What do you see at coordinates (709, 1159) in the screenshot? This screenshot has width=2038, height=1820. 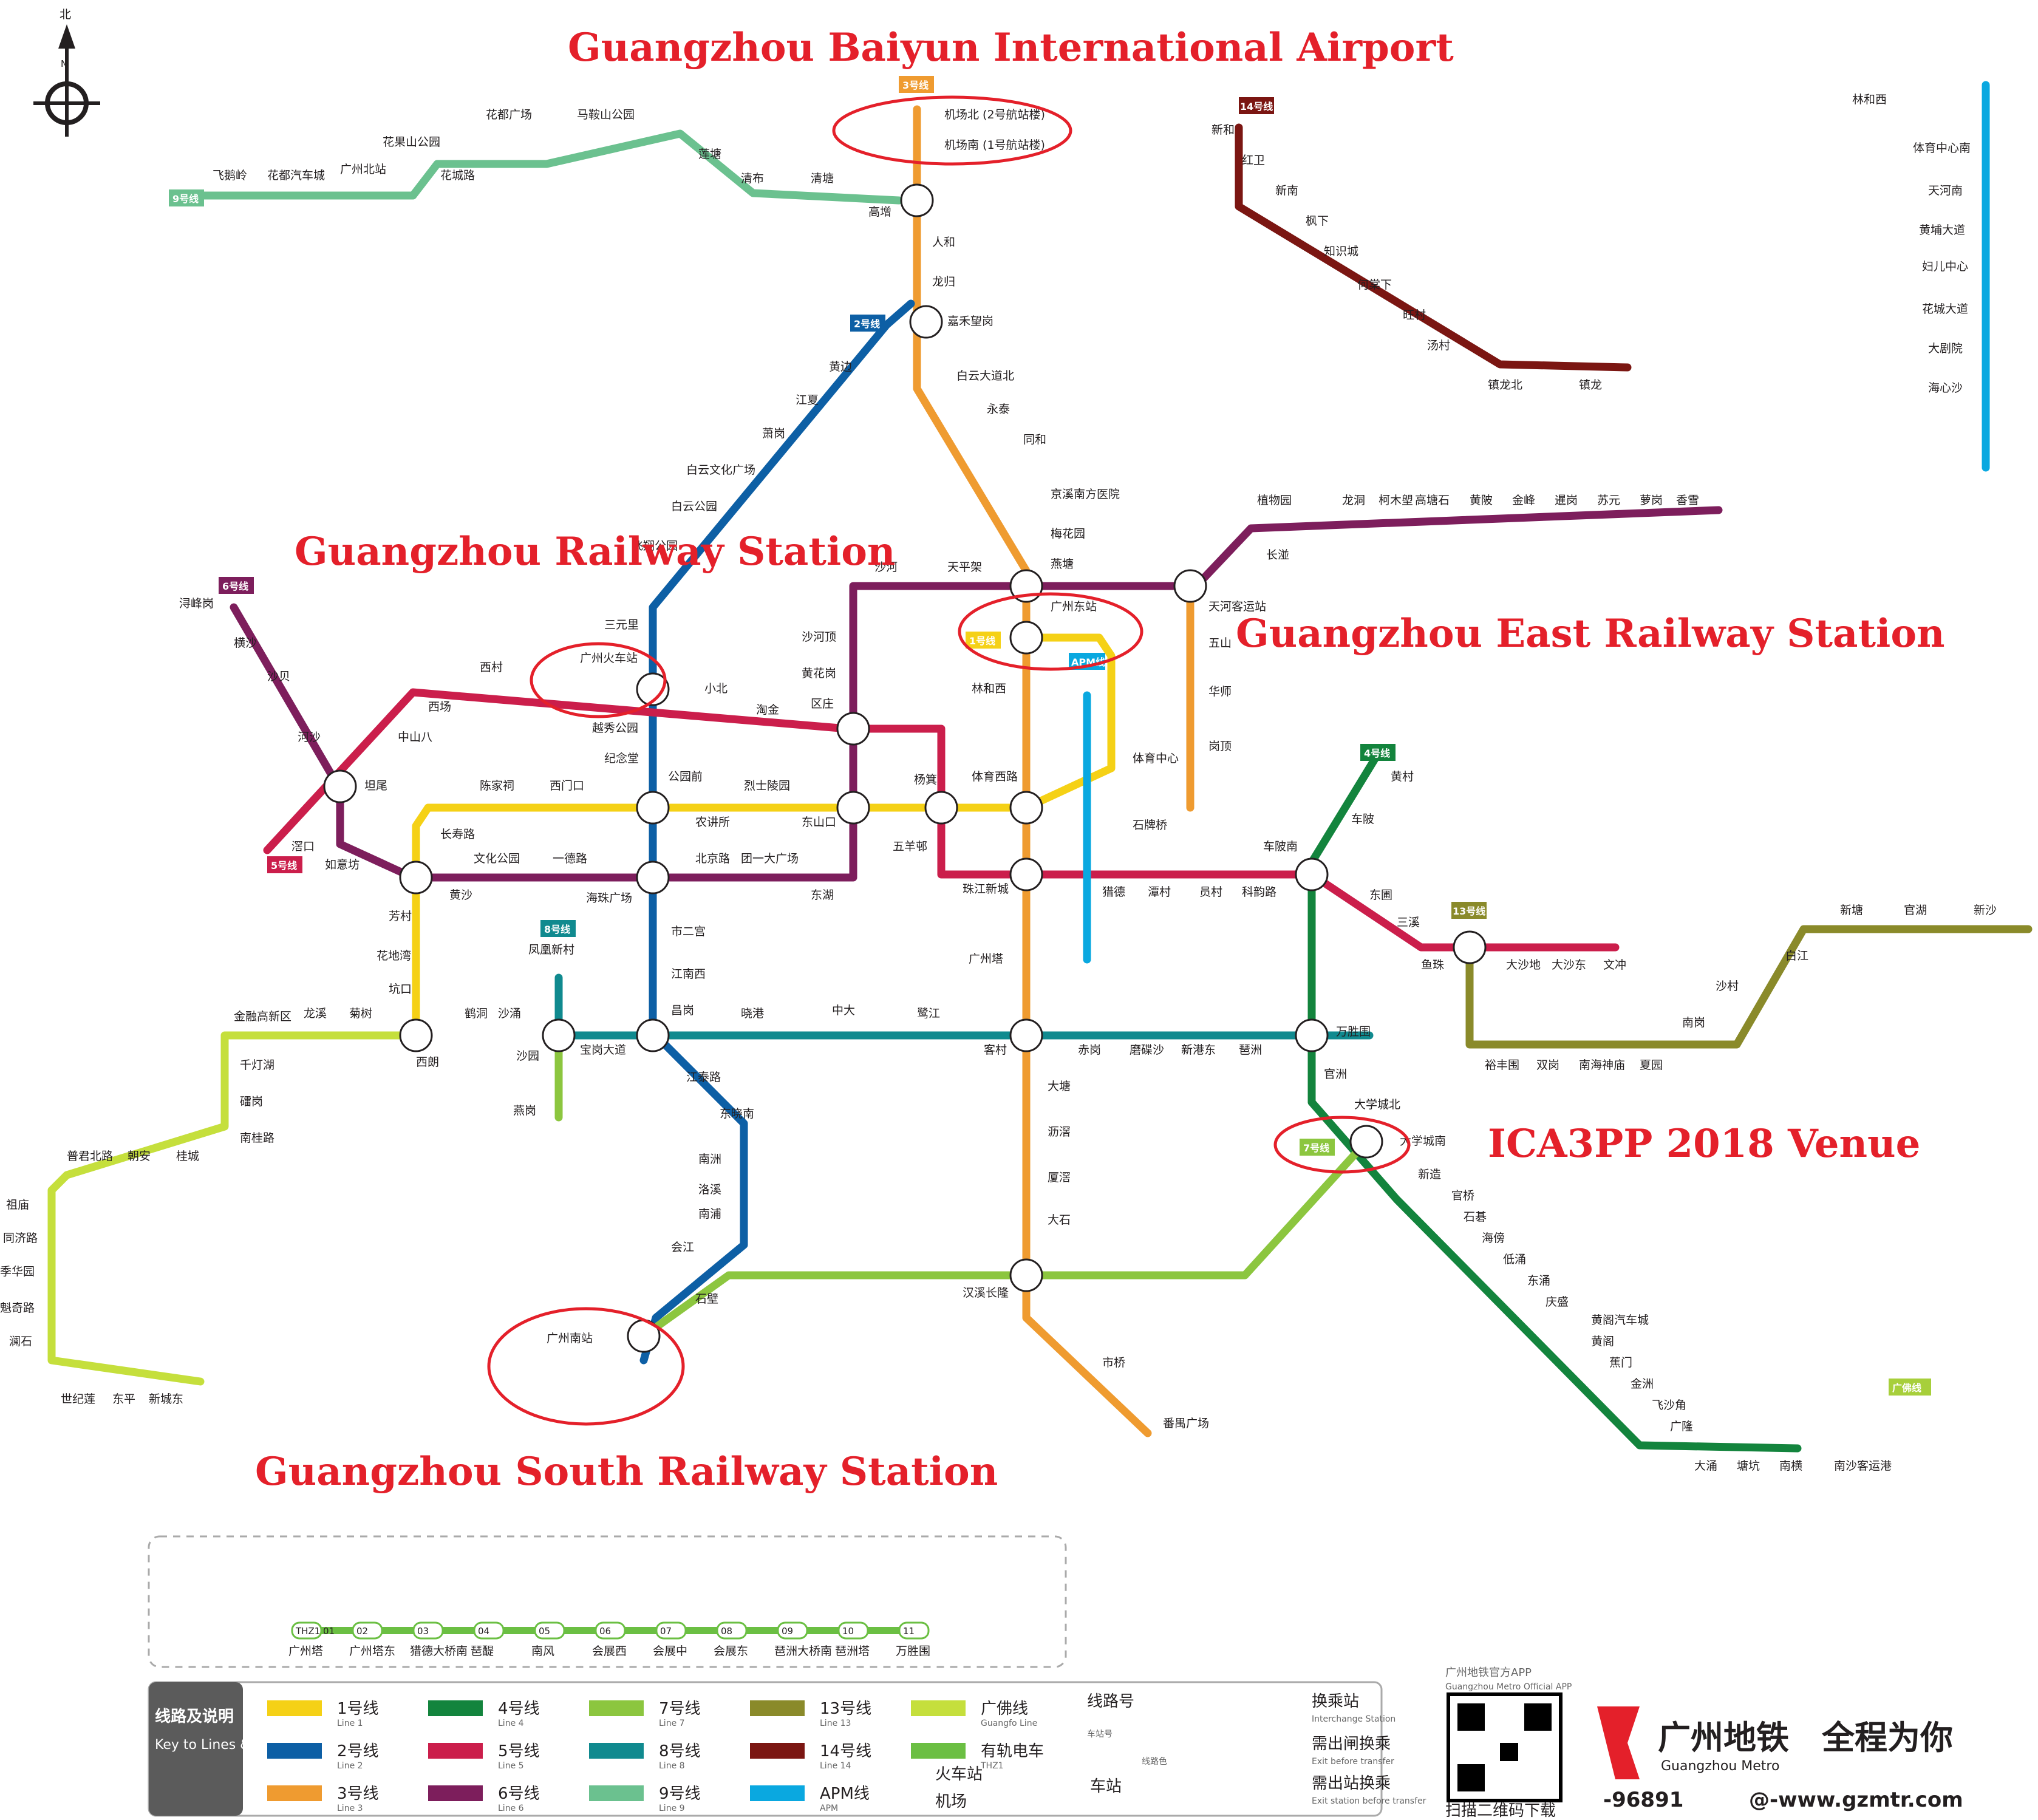 I see `station-label: 南洲` at bounding box center [709, 1159].